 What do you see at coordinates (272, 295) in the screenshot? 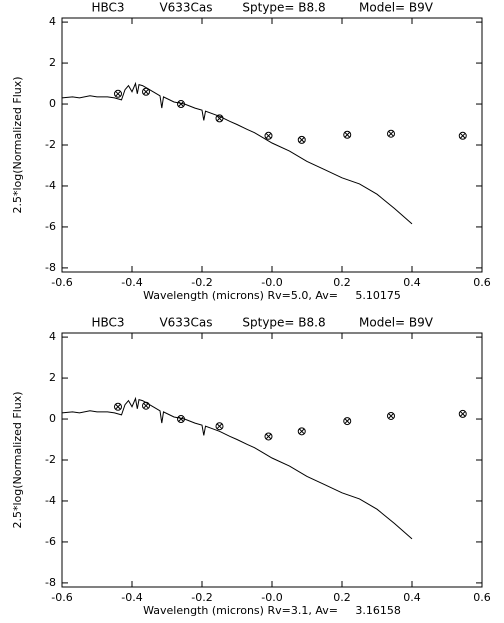
I see `x-axis-label: Wavelength (microns) Rv=5.0, Av= 5.10175` at bounding box center [272, 295].